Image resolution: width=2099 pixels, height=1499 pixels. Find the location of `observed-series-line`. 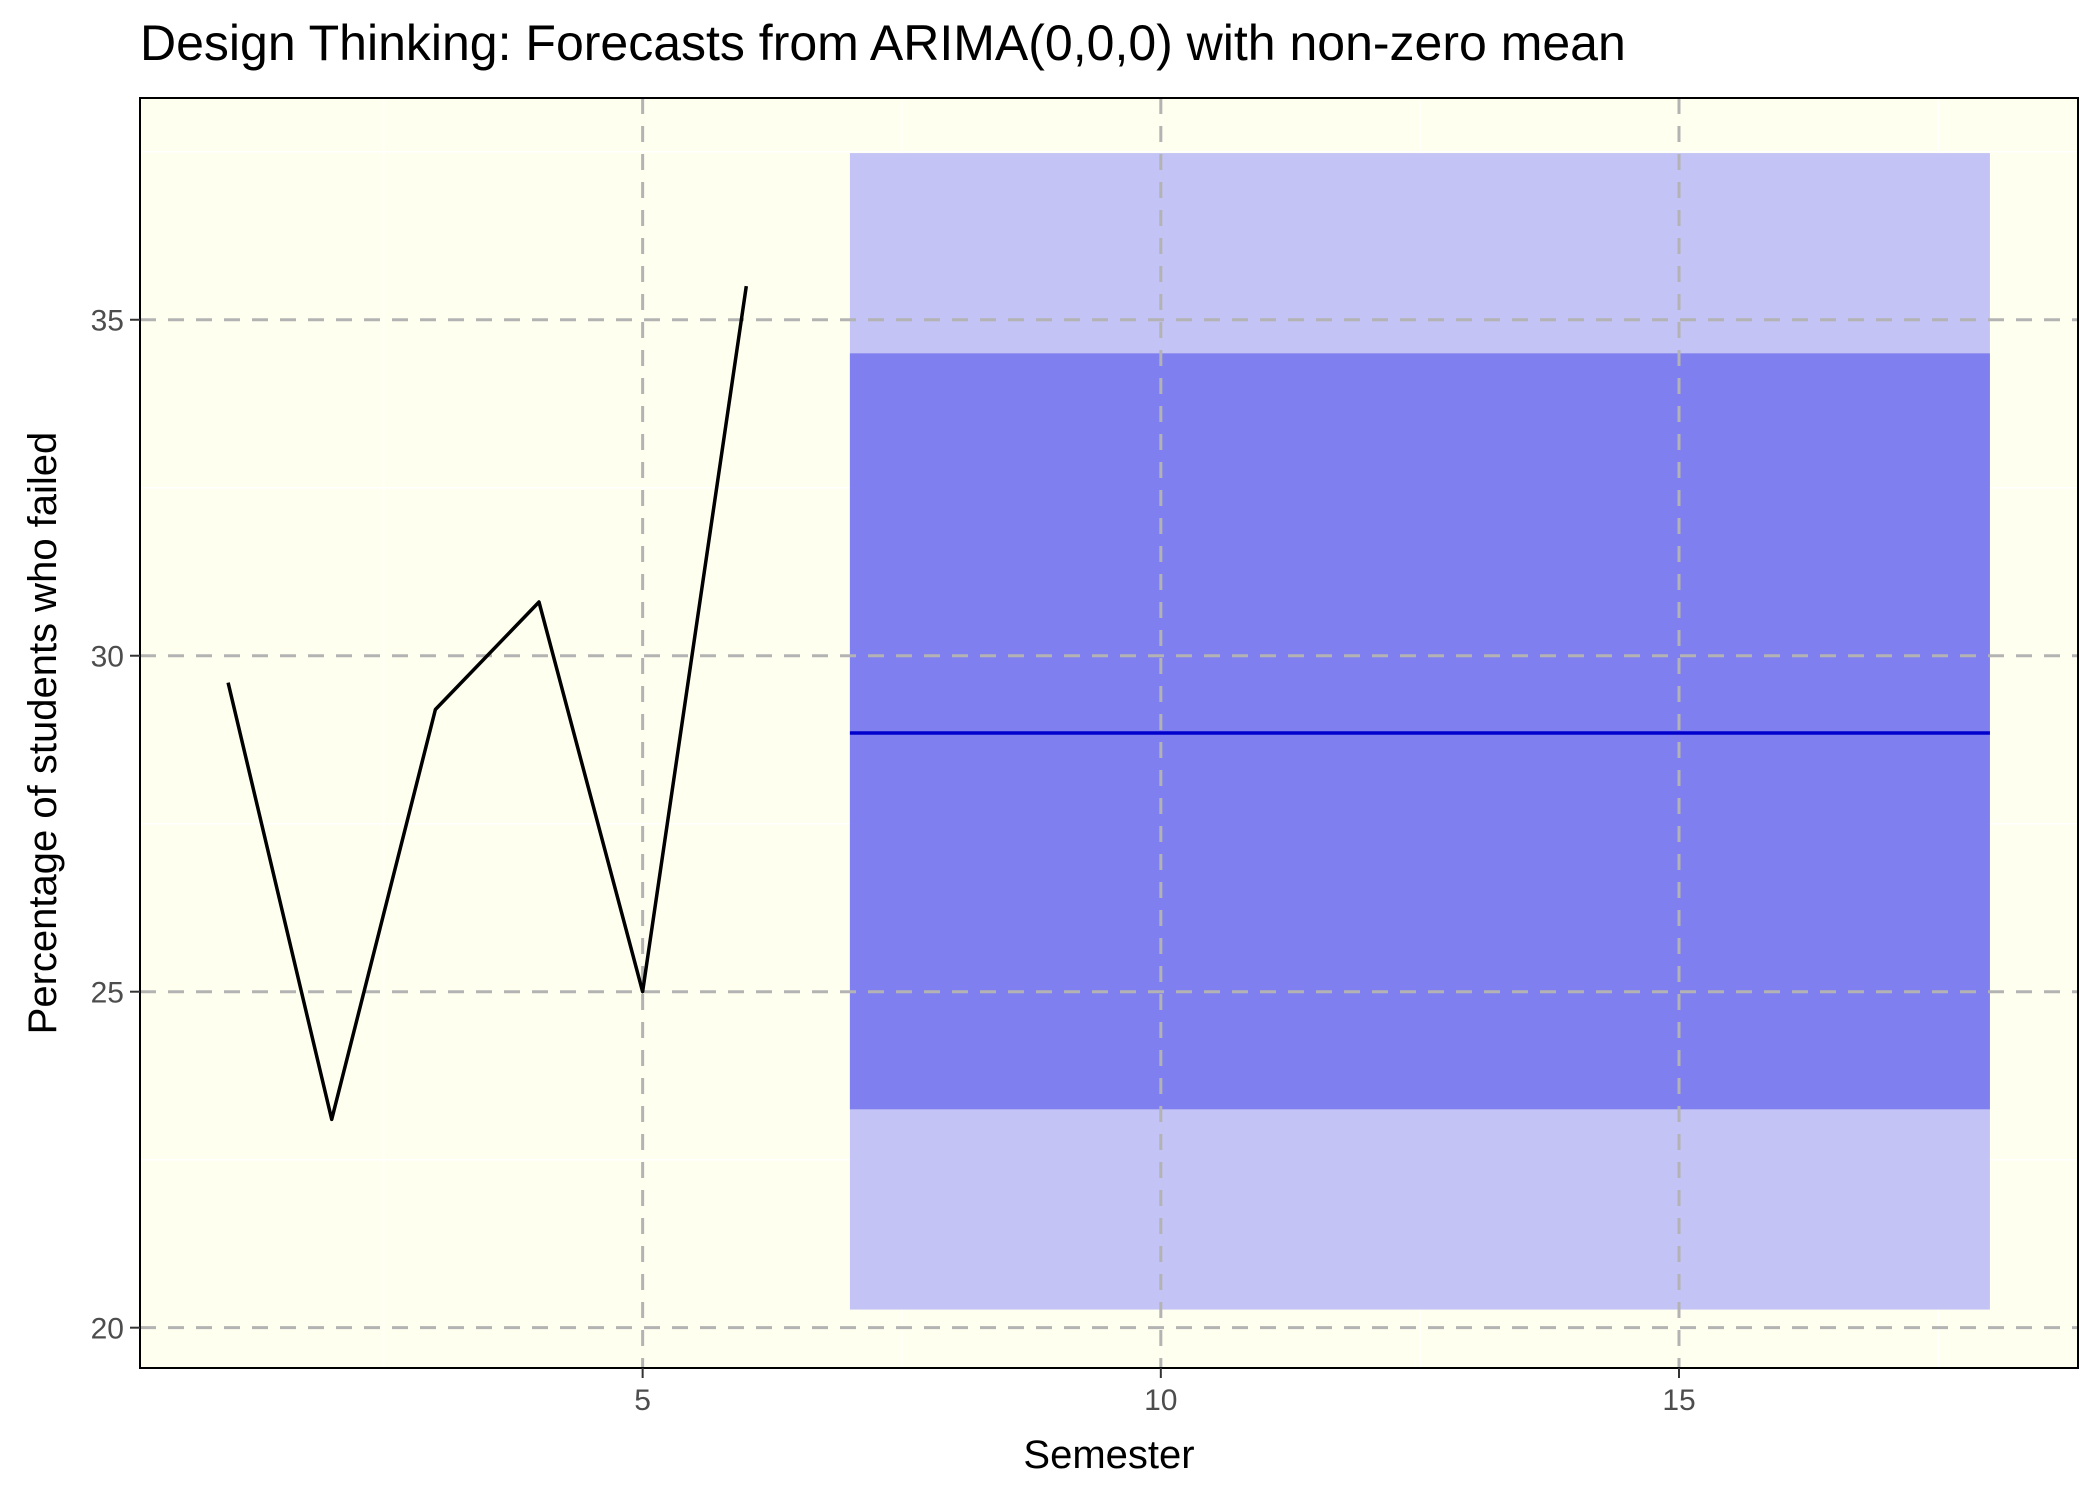

observed-series-line is located at coordinates (487, 703).